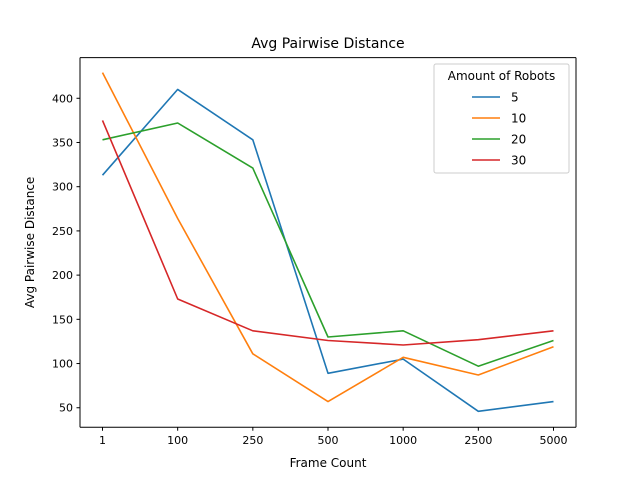  I want to click on legend-frame, so click(501, 118).